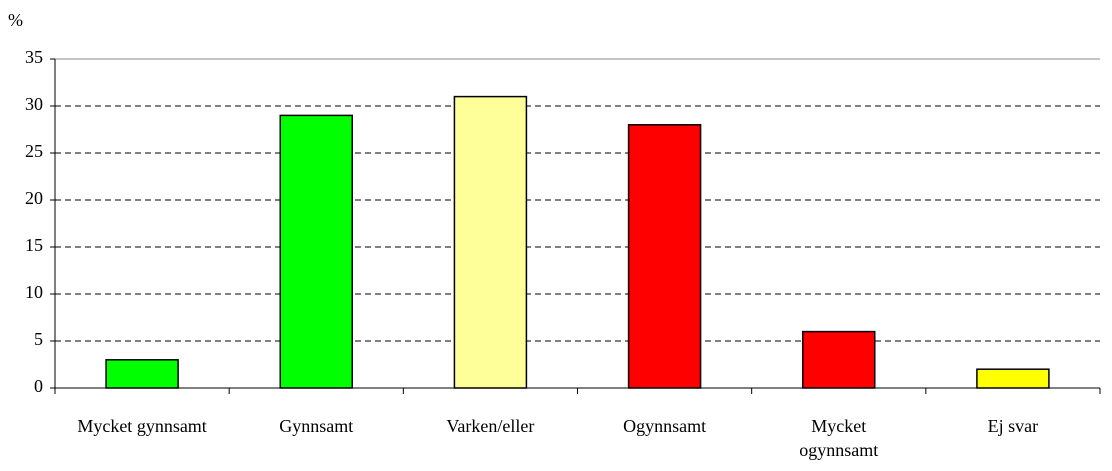 The image size is (1112, 471). I want to click on x-tick-label: Mycket ogynnsamt, so click(839, 438).